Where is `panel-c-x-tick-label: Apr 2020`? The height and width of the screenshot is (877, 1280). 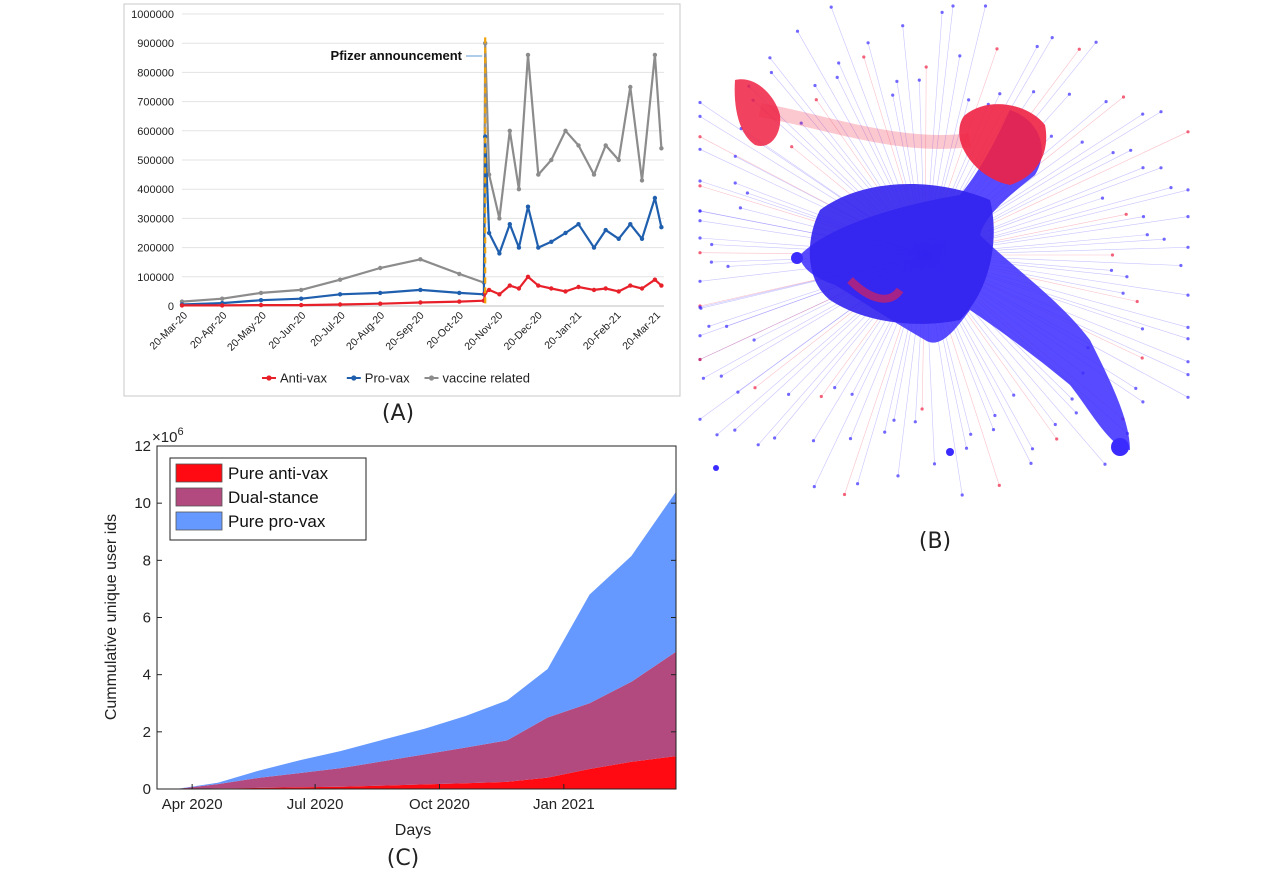
panel-c-x-tick-label: Apr 2020 is located at coordinates (192, 804).